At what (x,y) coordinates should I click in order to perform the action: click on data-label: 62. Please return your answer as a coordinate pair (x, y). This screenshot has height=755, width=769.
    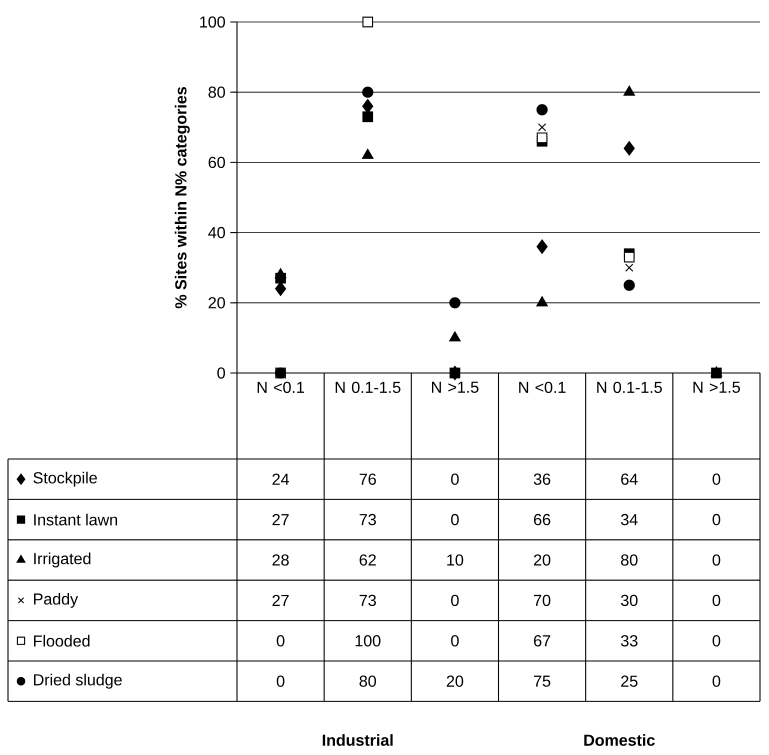
    Looking at the image, I should click on (368, 560).